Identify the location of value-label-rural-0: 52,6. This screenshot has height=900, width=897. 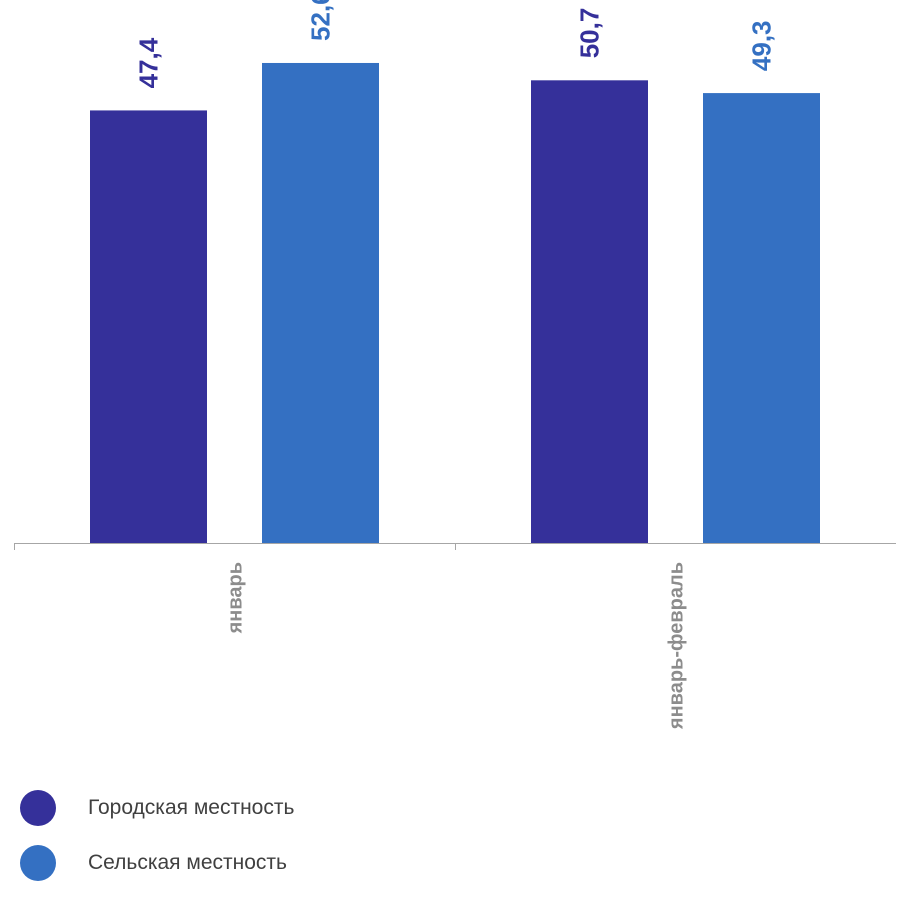
(321, 20).